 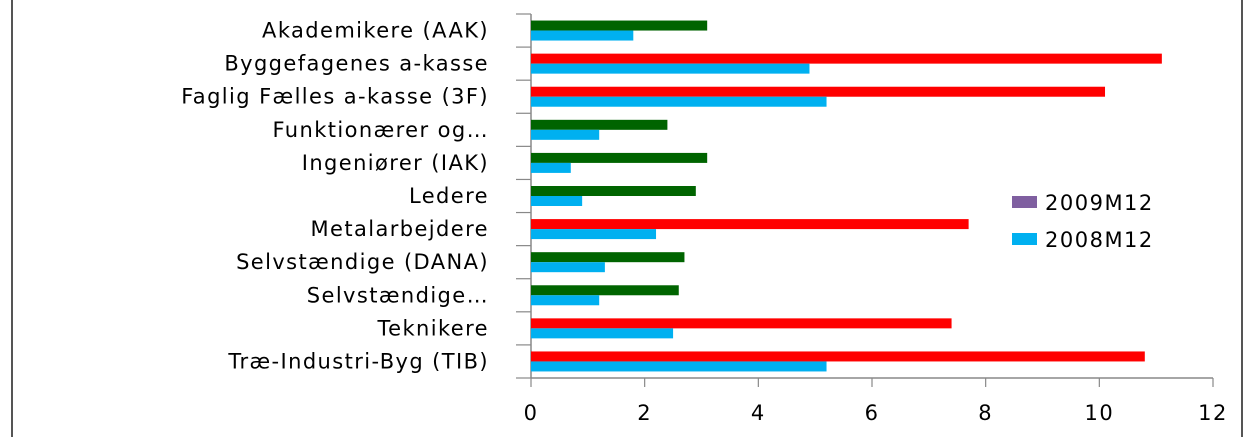 I want to click on value-tick-label: 6, so click(x=872, y=413).